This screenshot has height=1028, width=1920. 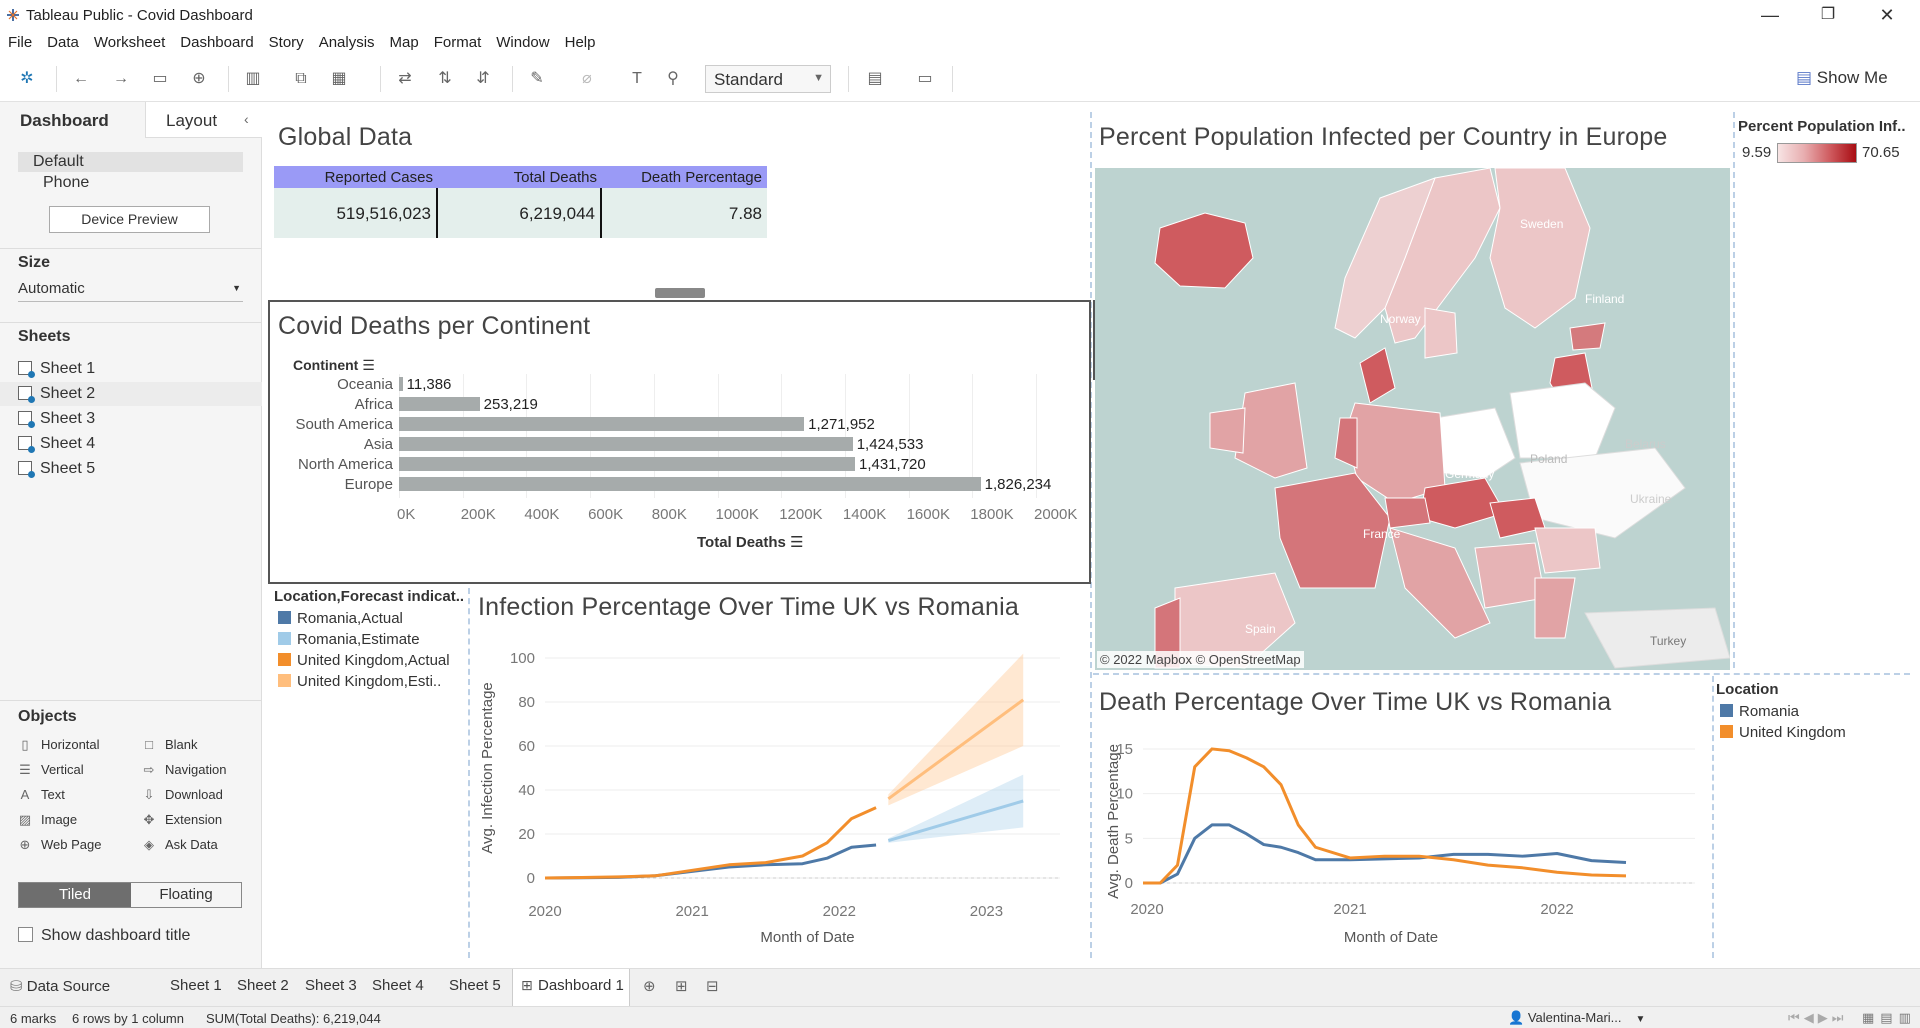 I want to click on legend-uk-actual: United Kingdom,Actual, so click(x=364, y=660).